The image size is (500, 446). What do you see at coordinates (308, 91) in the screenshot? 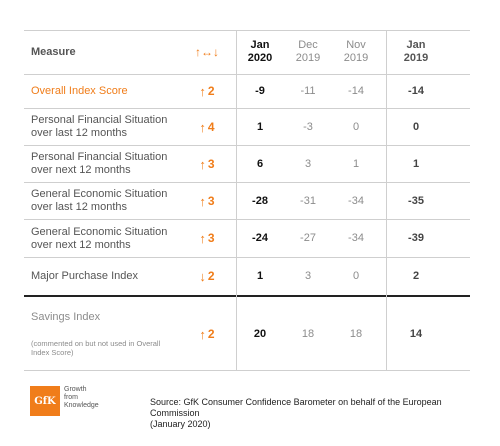
I see `value-dec-2019: -11` at bounding box center [308, 91].